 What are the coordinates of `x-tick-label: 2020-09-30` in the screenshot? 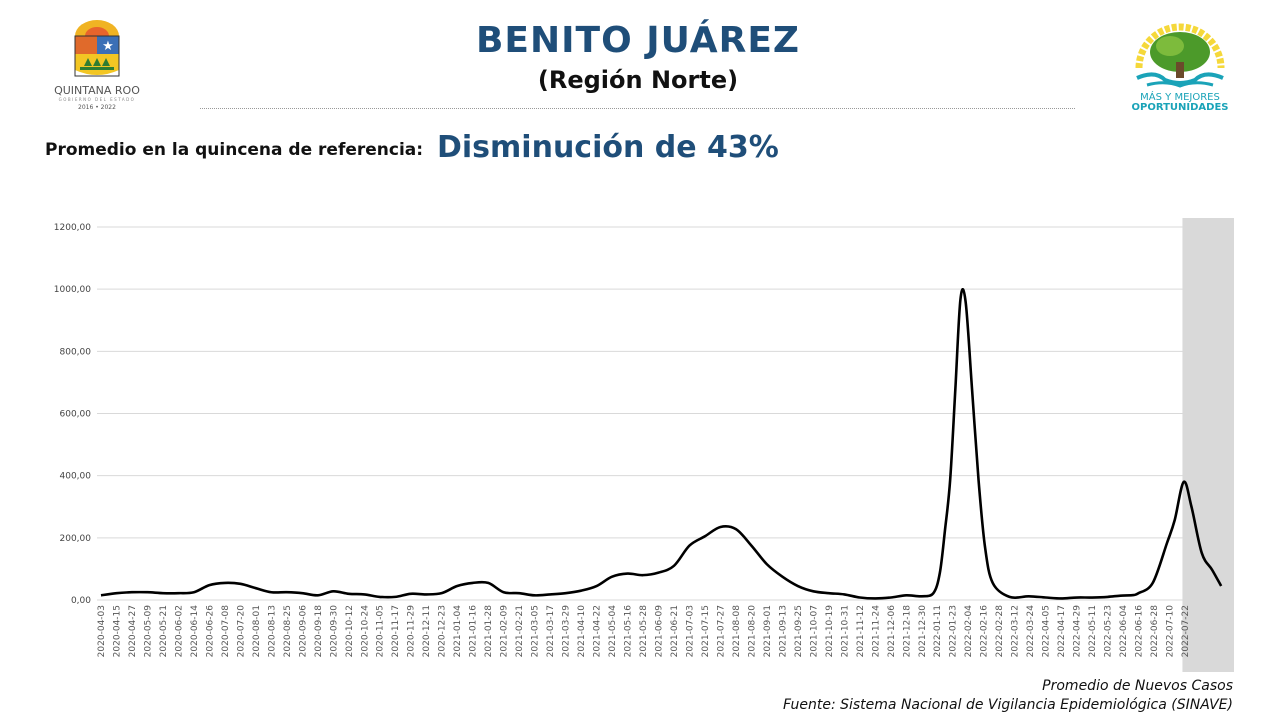 It's located at (334, 631).